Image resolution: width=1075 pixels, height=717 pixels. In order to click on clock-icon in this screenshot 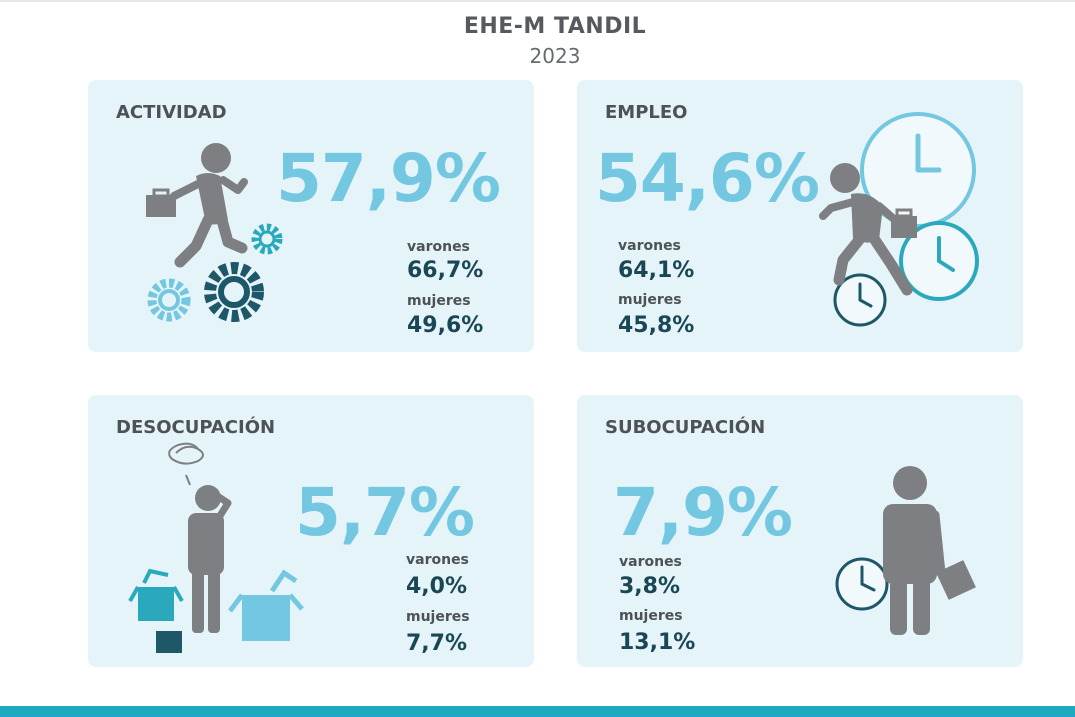, I will do `click(862, 584)`.